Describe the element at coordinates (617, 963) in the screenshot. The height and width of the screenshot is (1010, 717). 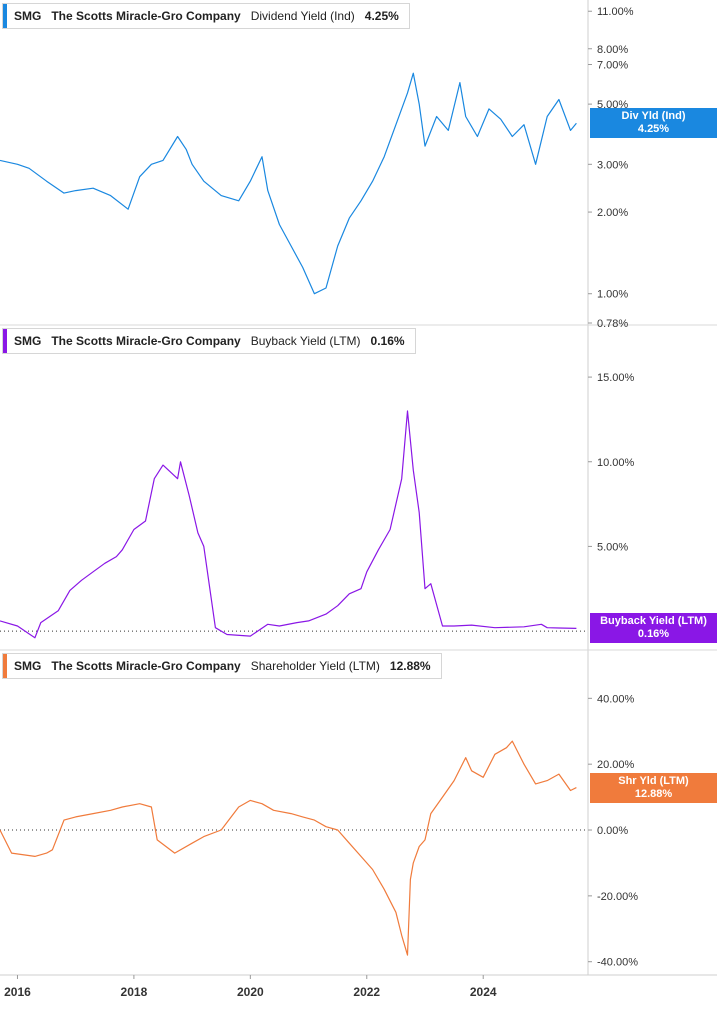
I see `y-tick-label: -40.00%` at that location.